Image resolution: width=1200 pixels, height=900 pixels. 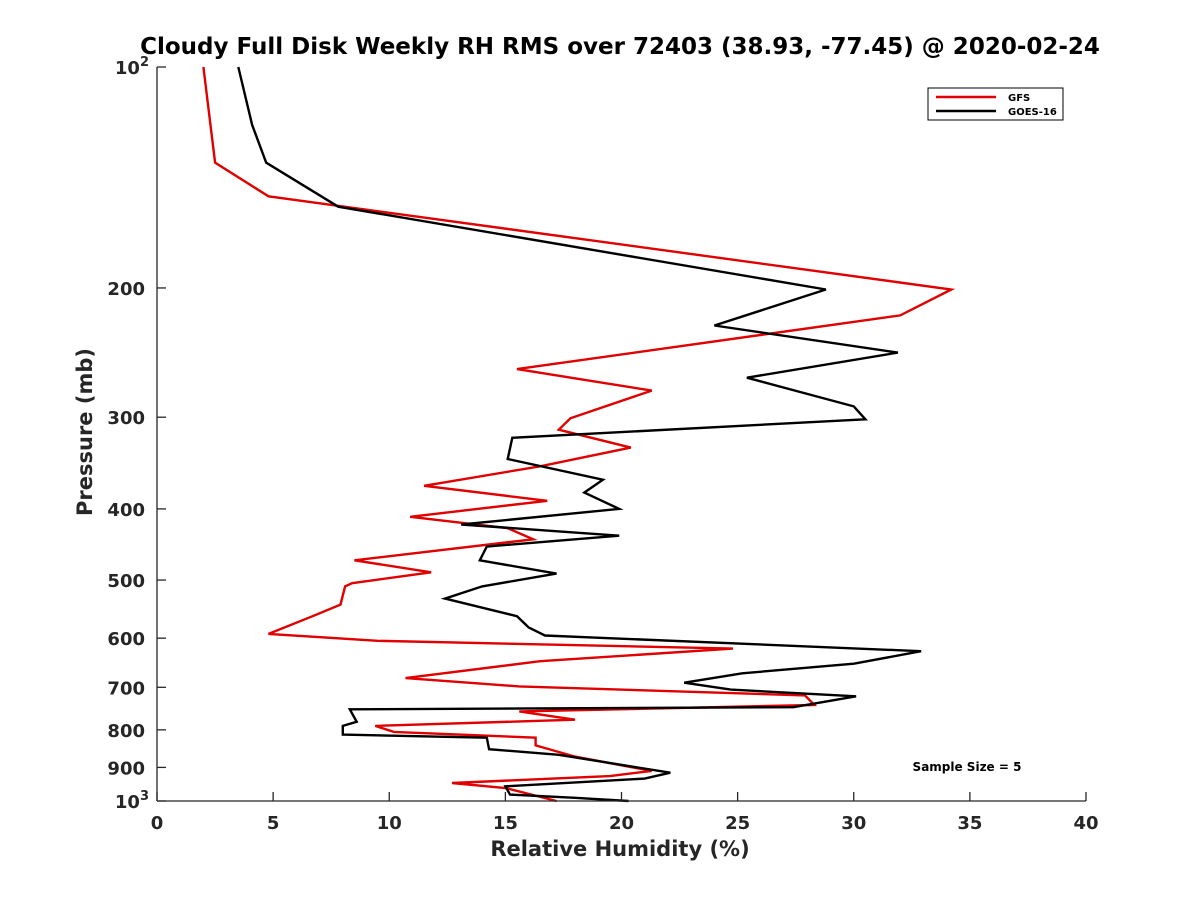 What do you see at coordinates (1019, 98) in the screenshot?
I see `legend-label-gfs: GFS` at bounding box center [1019, 98].